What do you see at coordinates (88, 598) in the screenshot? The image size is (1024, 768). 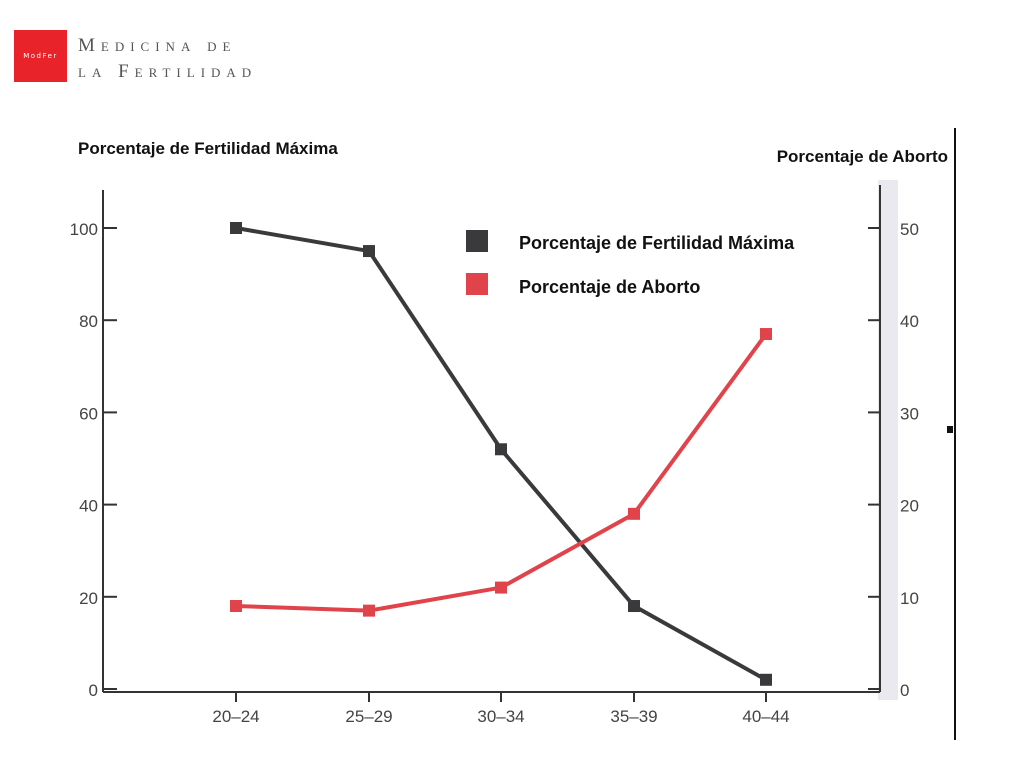 I see `left-tick-label: 20` at bounding box center [88, 598].